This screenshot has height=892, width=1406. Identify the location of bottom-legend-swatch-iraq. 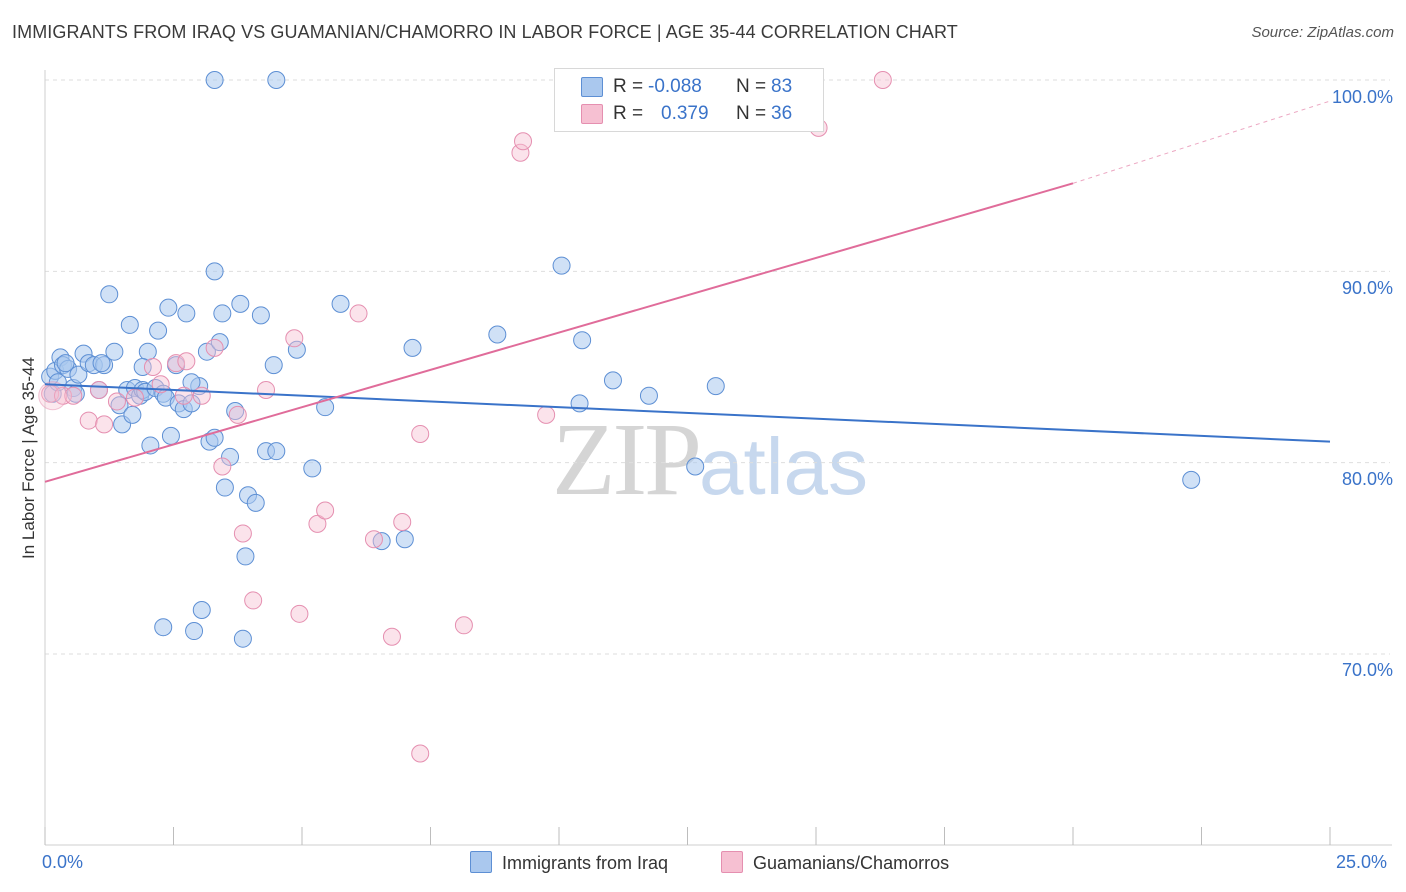
(481, 862).